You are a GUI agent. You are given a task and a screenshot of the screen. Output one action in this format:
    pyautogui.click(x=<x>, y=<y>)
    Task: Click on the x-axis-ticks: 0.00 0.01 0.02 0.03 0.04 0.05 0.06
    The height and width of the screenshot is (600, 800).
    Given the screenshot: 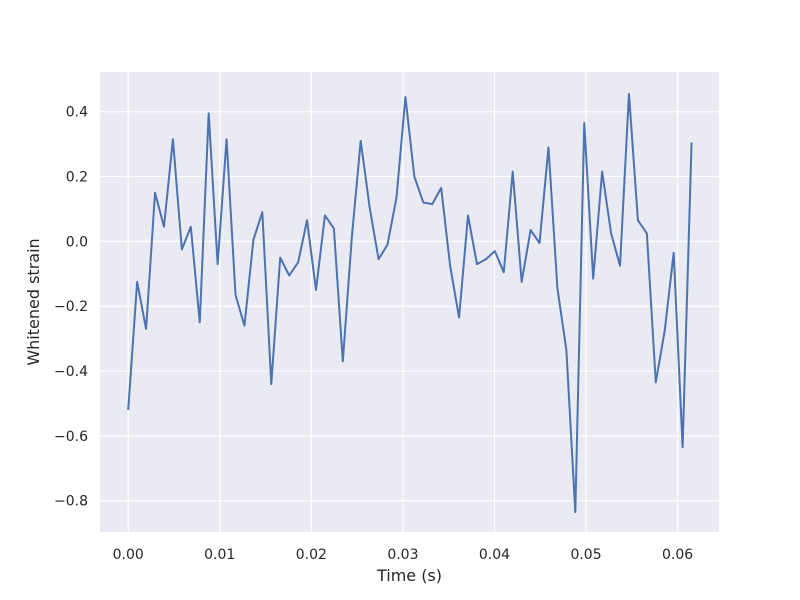 What is the action you would take?
    pyautogui.click(x=403, y=555)
    